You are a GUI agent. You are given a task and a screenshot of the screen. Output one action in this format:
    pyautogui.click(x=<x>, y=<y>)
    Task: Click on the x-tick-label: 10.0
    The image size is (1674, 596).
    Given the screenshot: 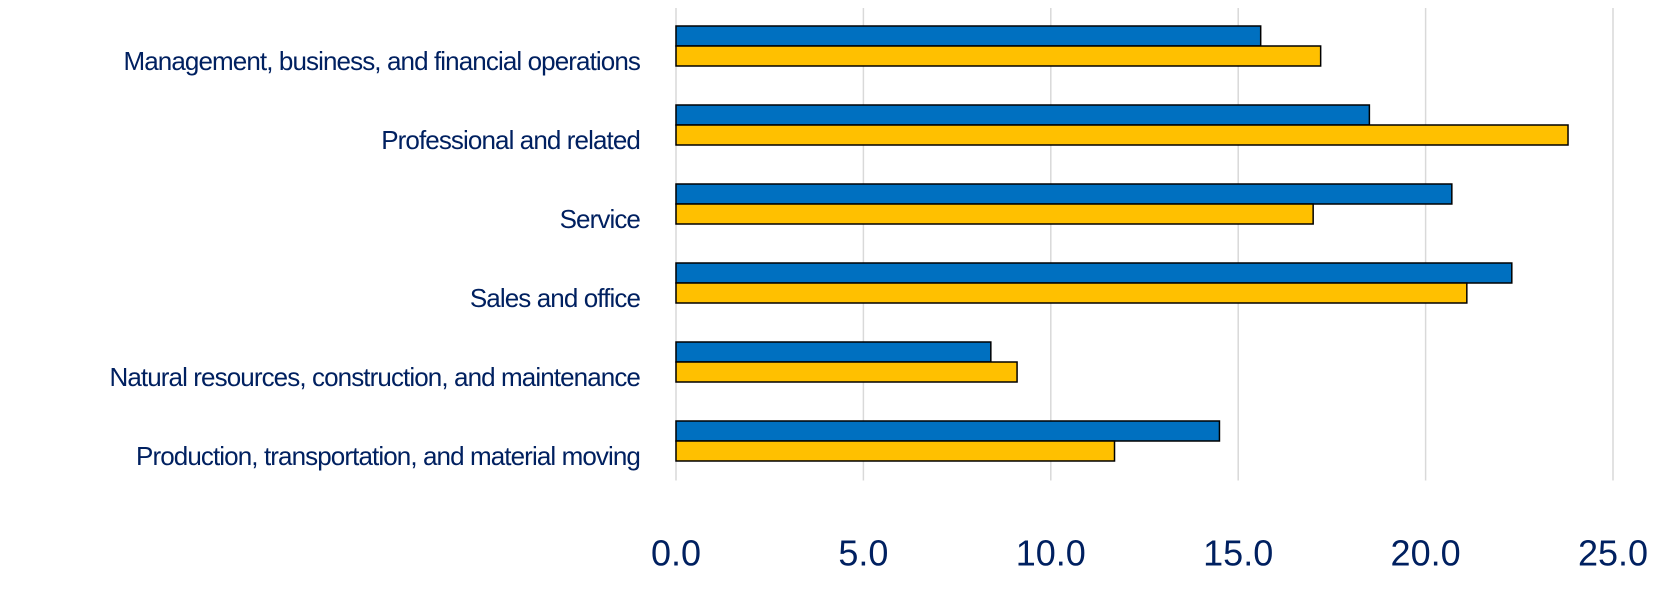 What is the action you would take?
    pyautogui.click(x=1051, y=553)
    